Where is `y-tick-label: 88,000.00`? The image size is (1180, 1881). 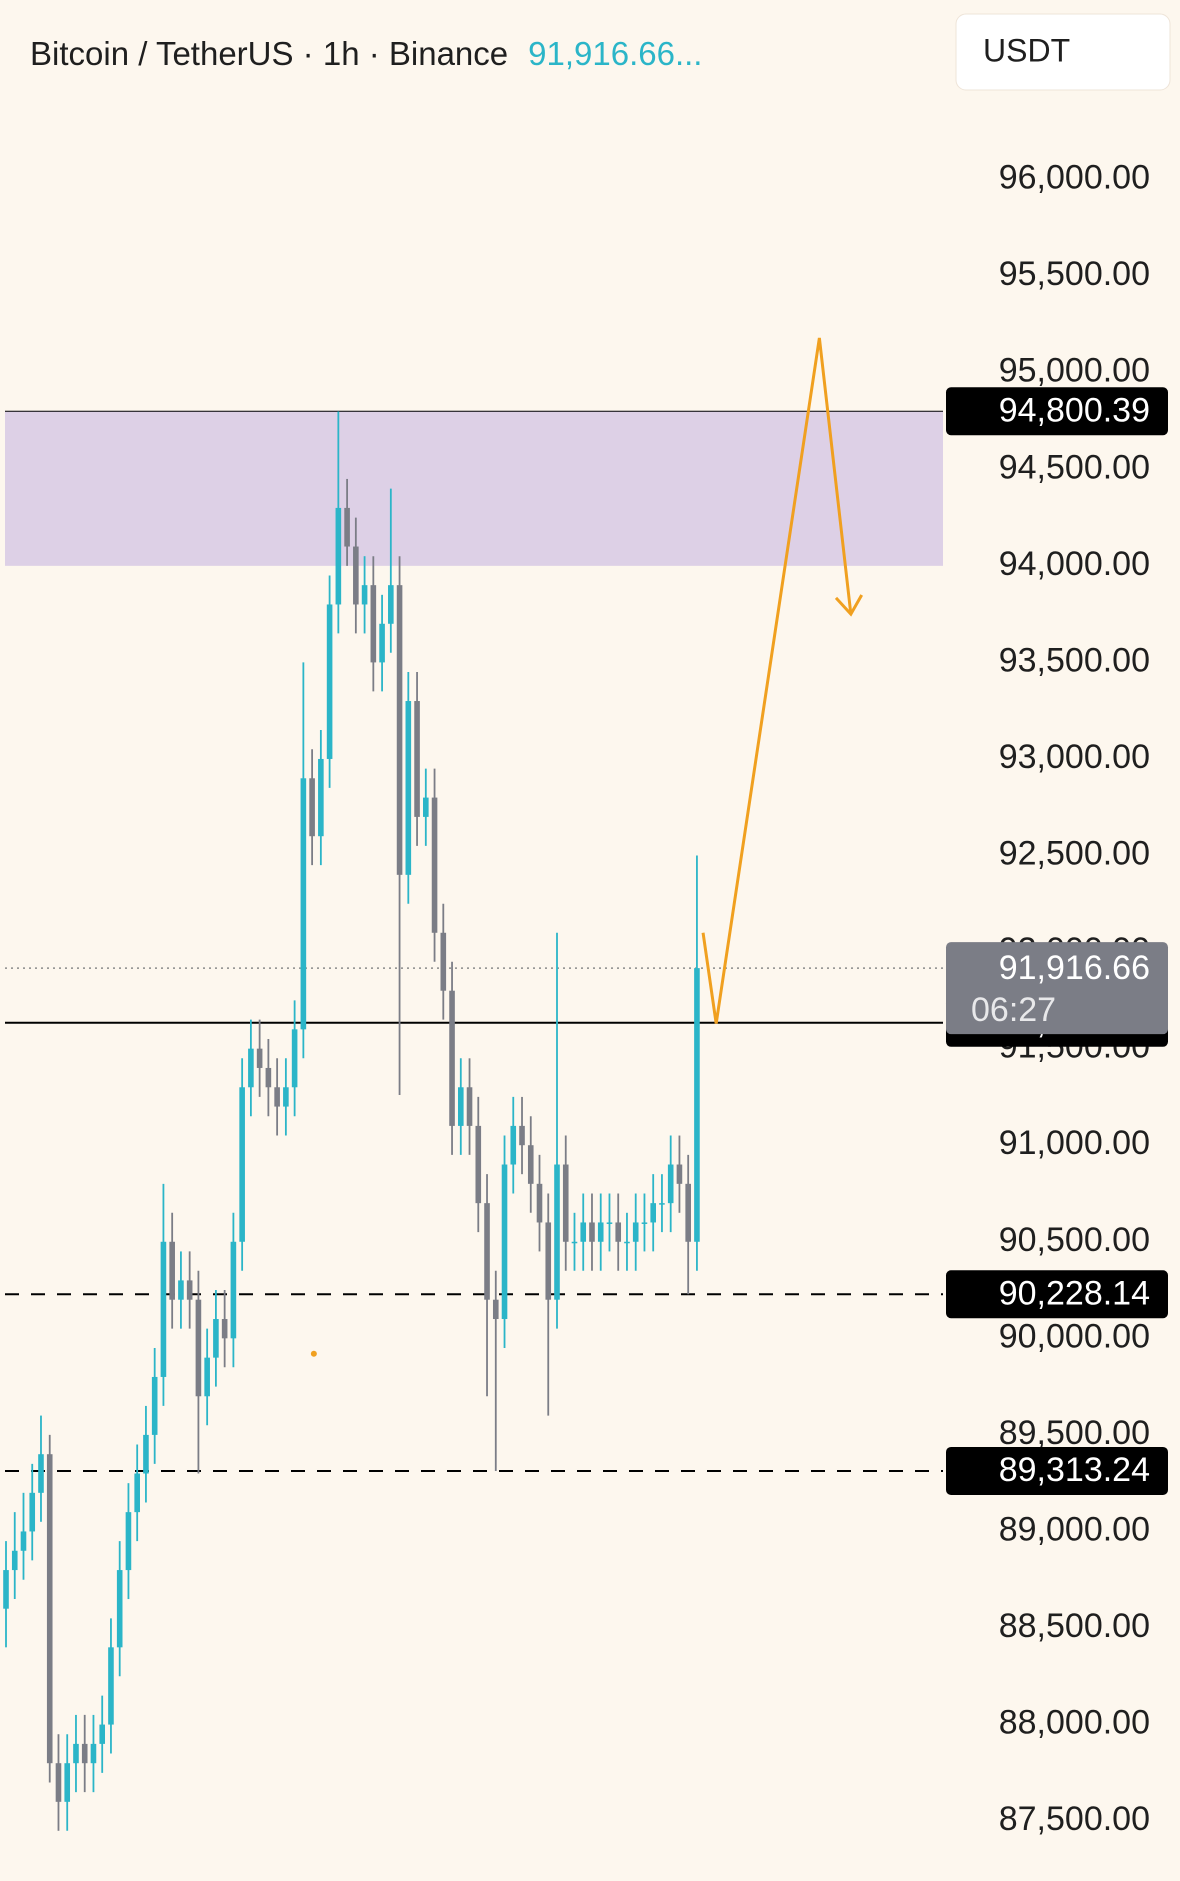 y-tick-label: 88,000.00 is located at coordinates (1074, 1723).